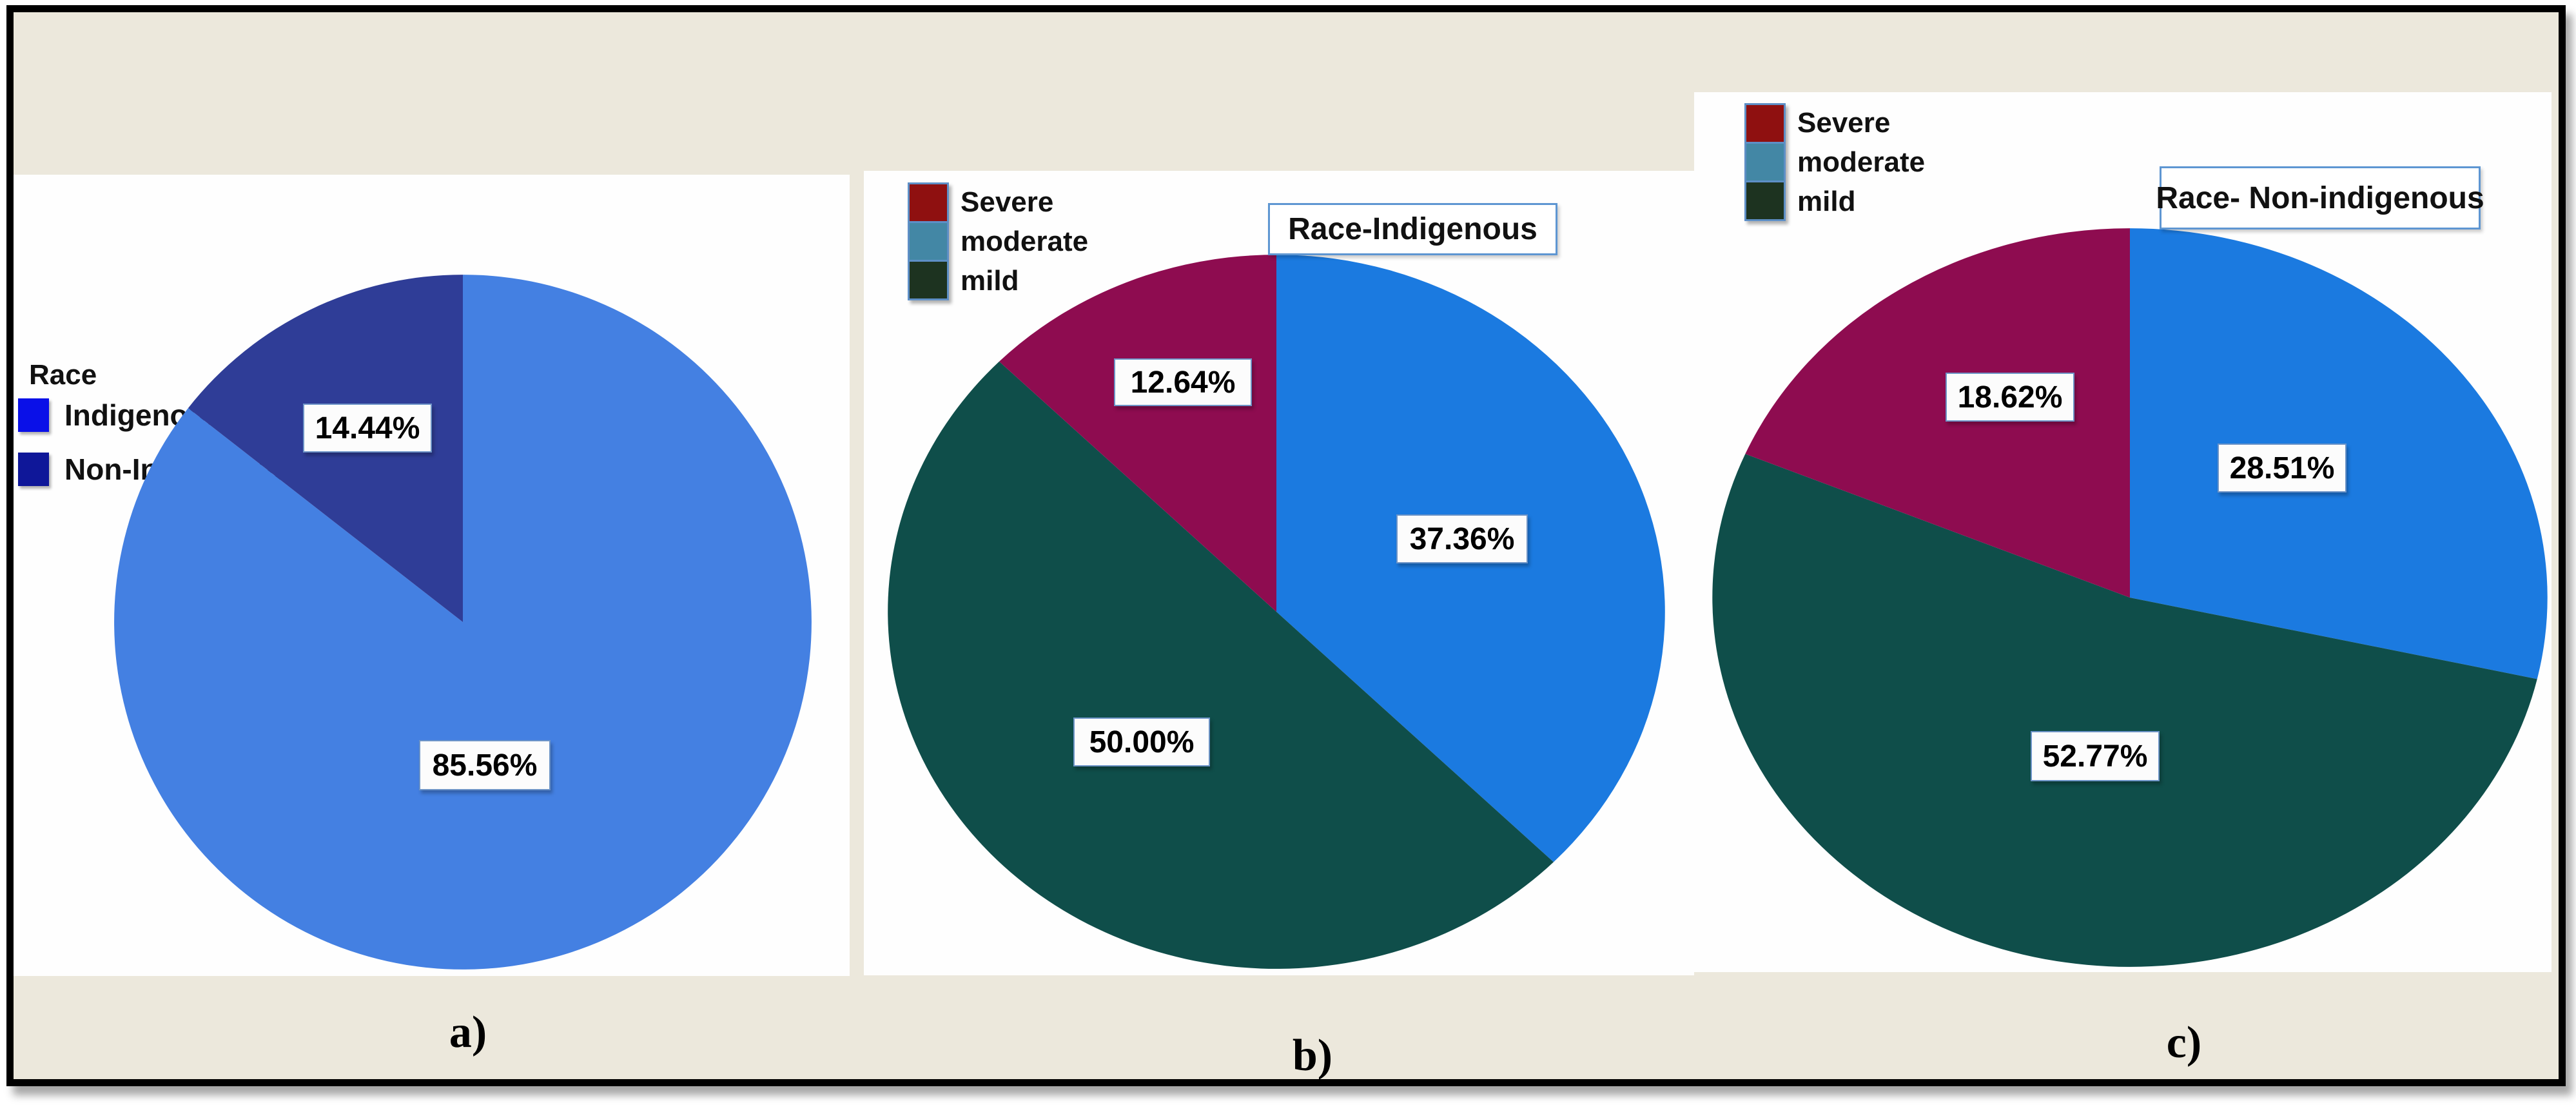 Image resolution: width=2576 pixels, height=1112 pixels. Describe the element at coordinates (1141, 742) in the screenshot. I see `pct-label-mild-indigenous: 50.00%` at that location.